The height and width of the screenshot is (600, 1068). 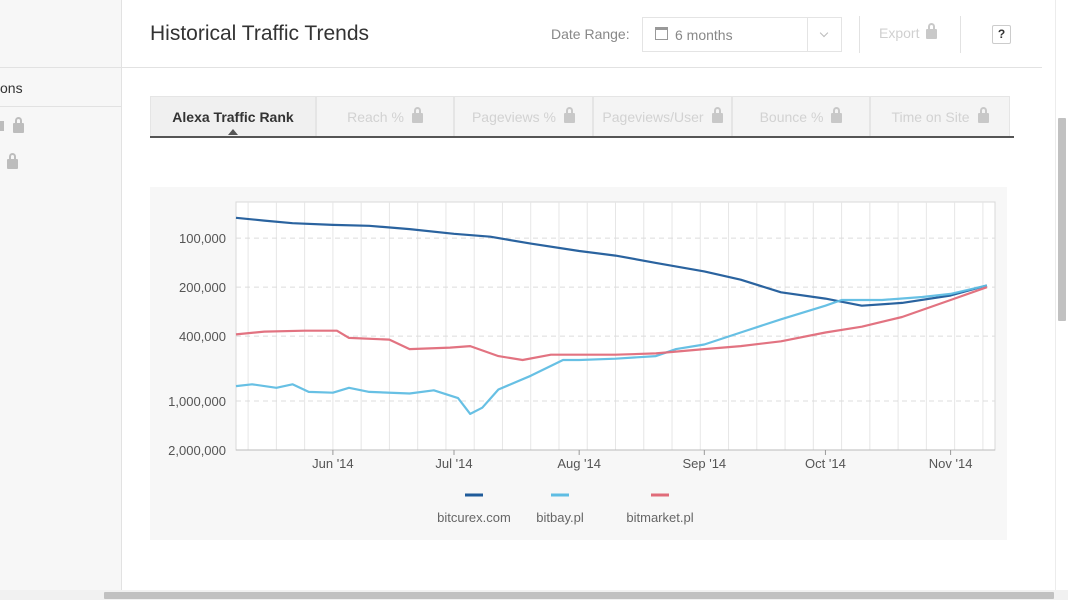 What do you see at coordinates (197, 401) in the screenshot?
I see `y-tick-label: 1,000,000` at bounding box center [197, 401].